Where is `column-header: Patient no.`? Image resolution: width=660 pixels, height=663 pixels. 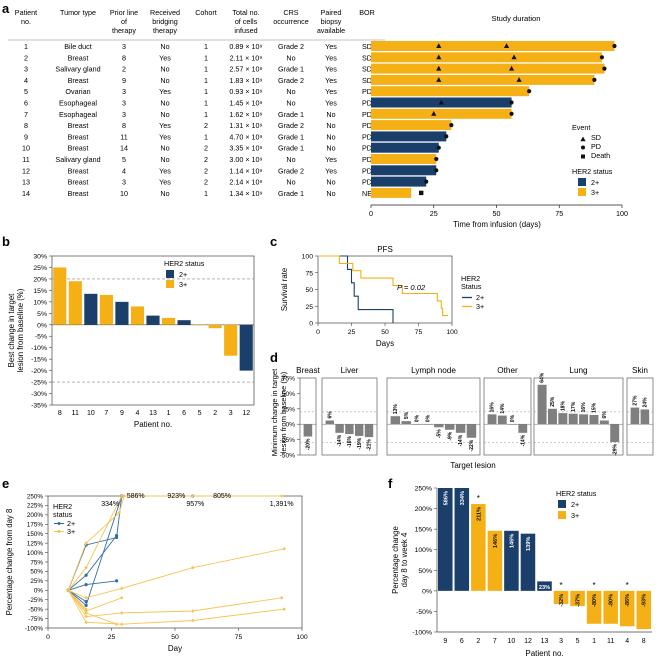 column-header: Patient no. is located at coordinates (26, 17).